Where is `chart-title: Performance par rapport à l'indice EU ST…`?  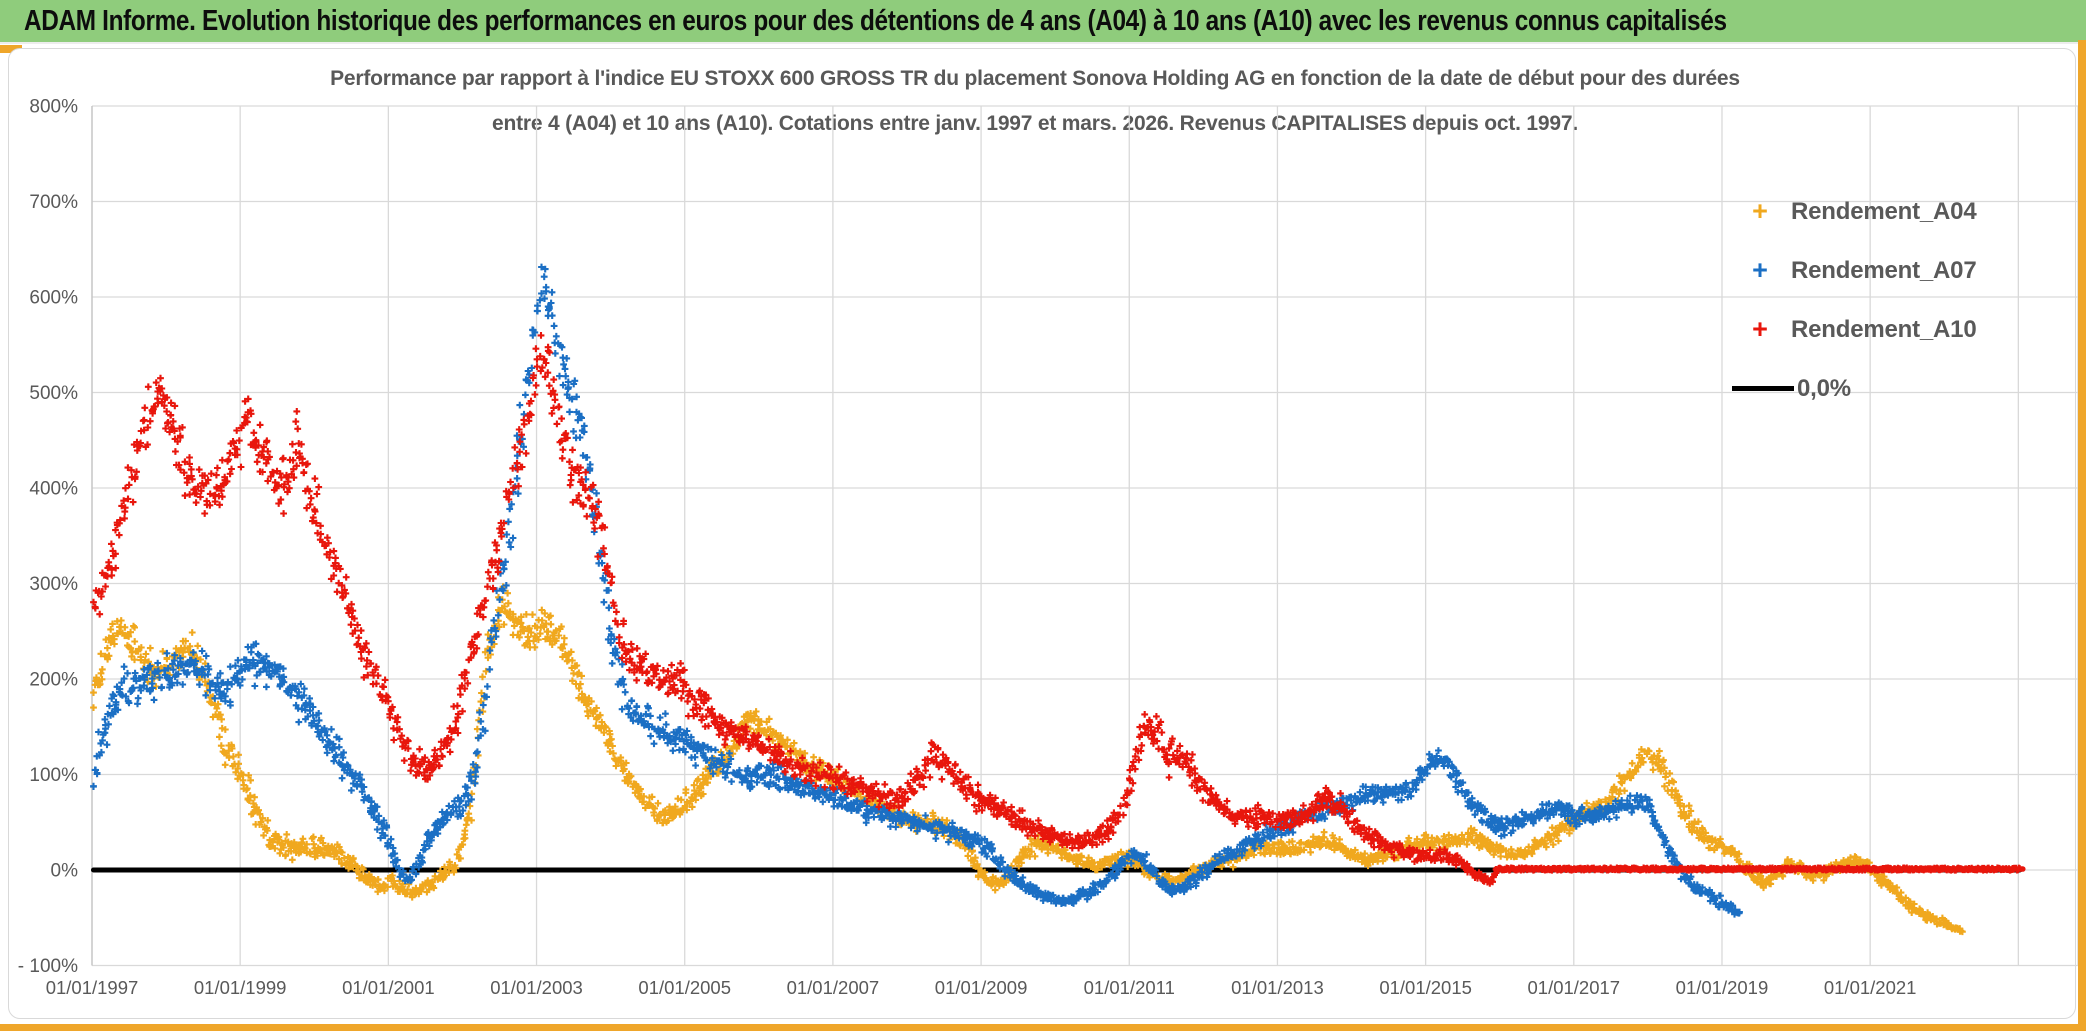
chart-title: Performance par rapport à l'indice EU ST… is located at coordinates (1035, 101).